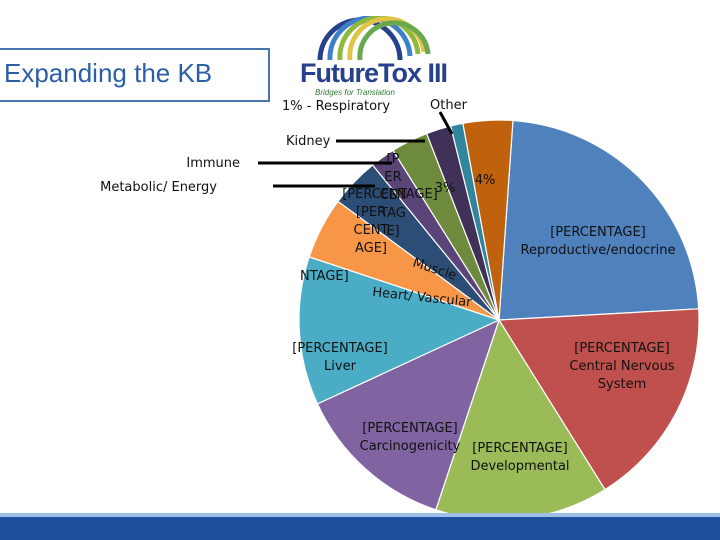  What do you see at coordinates (488, 220) in the screenshot?
I see `pie-slice-other` at bounding box center [488, 220].